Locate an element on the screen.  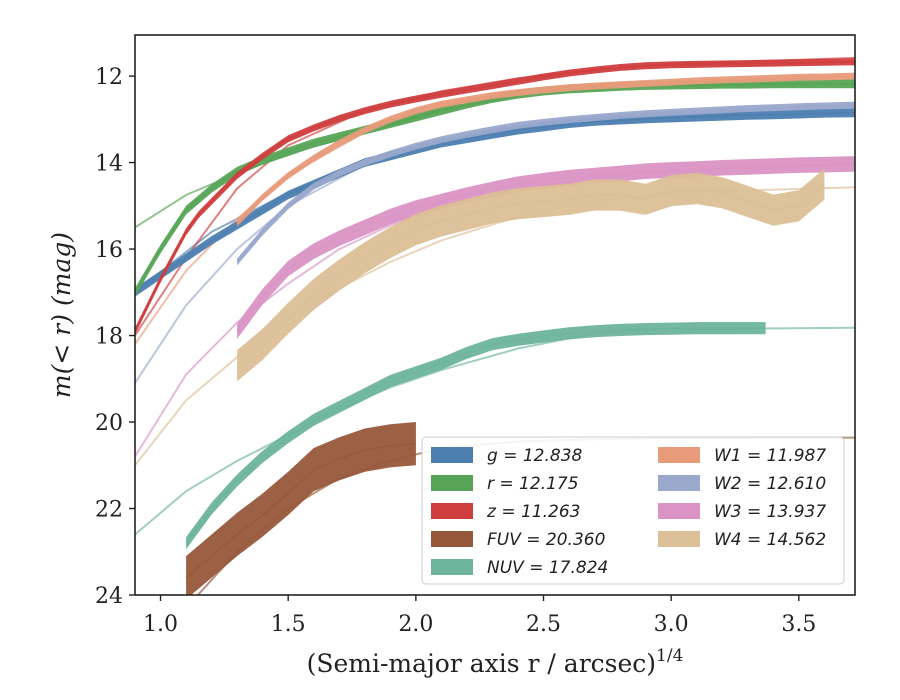
x-tick-label: 3.5 is located at coordinates (798, 624).